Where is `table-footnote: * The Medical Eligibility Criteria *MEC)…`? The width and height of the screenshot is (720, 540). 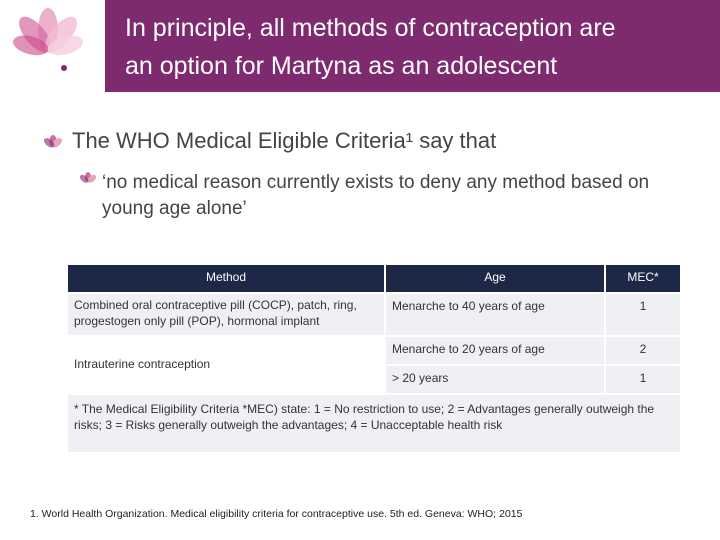
table-footnote: * The Medical Eligibility Criteria *MEC)… is located at coordinates (374, 423).